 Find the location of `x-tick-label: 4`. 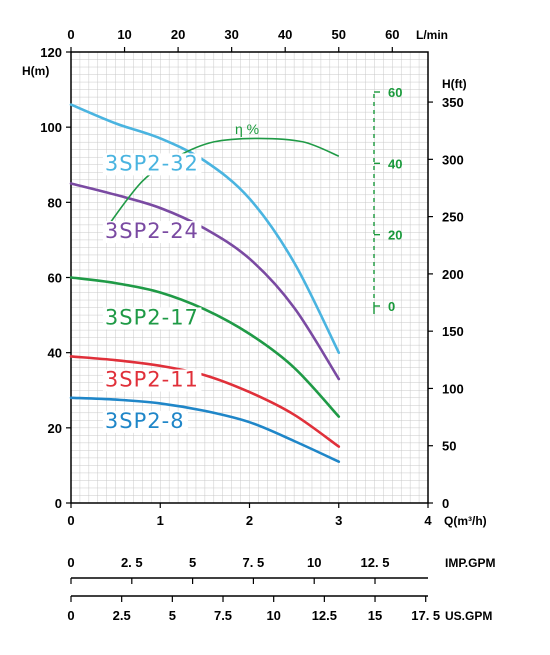

x-tick-label: 4 is located at coordinates (428, 520).